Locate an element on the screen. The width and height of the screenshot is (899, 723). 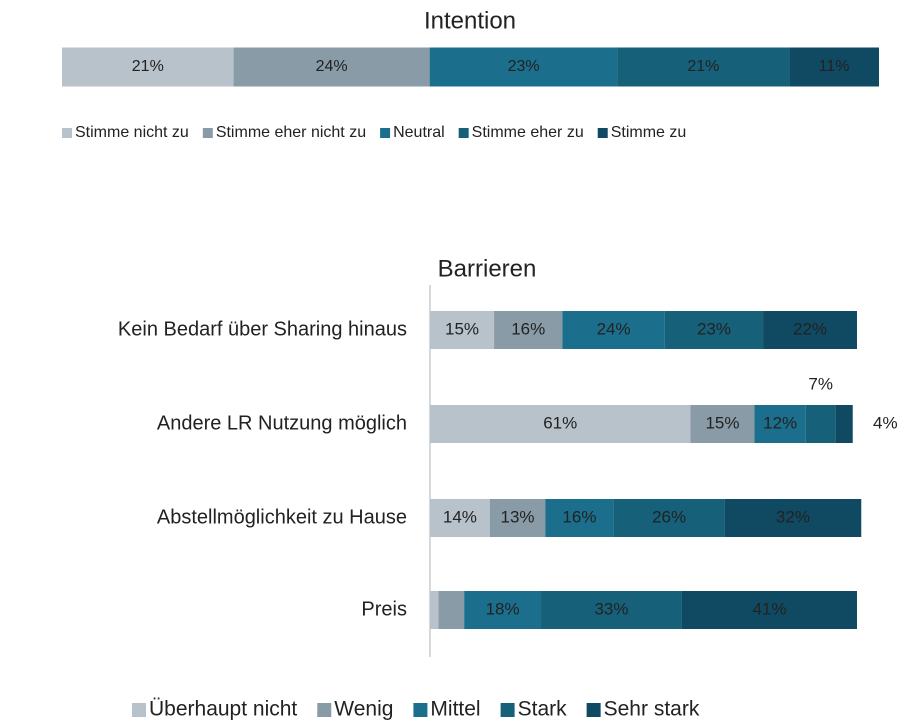
legend-label: Wenig is located at coordinates (363, 709).